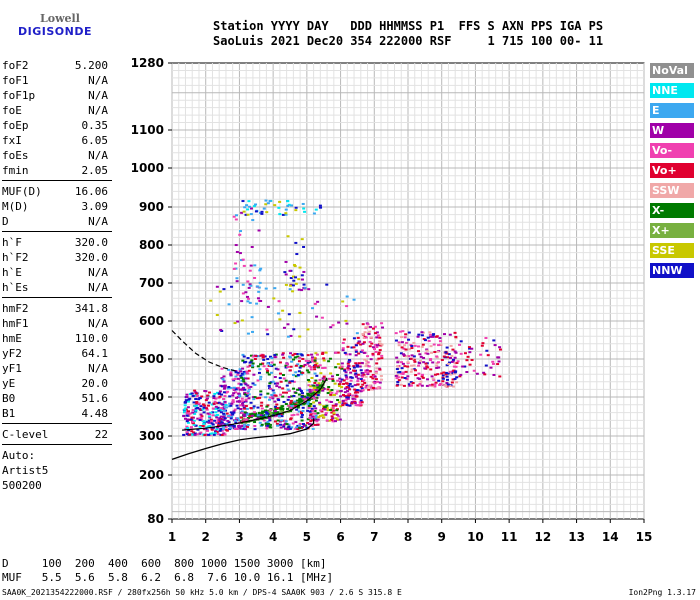  What do you see at coordinates (155, 519) in the screenshot?
I see `y-tick-label: 80` at bounding box center [155, 519].